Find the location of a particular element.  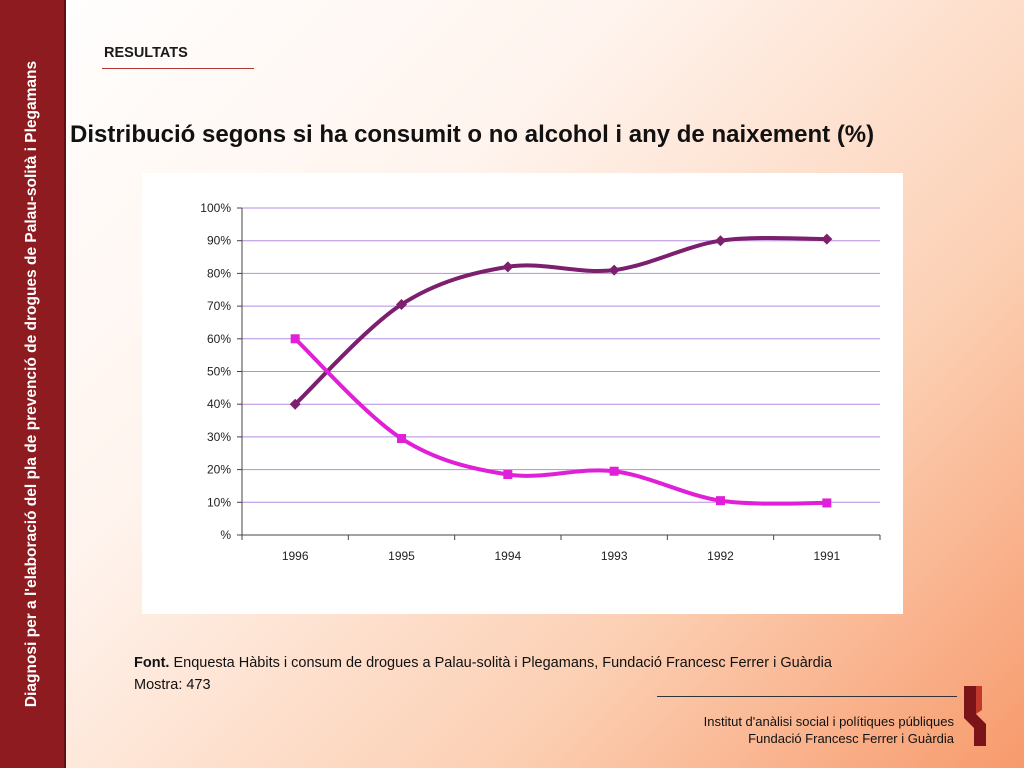

y-tick-label: 90% is located at coordinates (219, 241).